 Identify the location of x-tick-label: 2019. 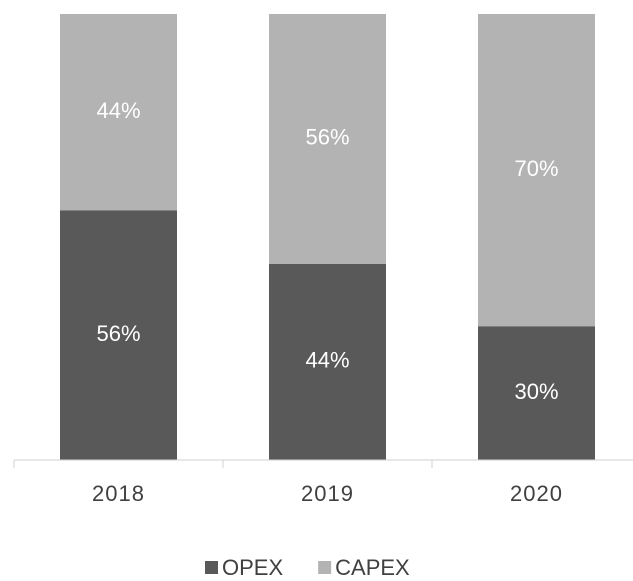
(327, 493).